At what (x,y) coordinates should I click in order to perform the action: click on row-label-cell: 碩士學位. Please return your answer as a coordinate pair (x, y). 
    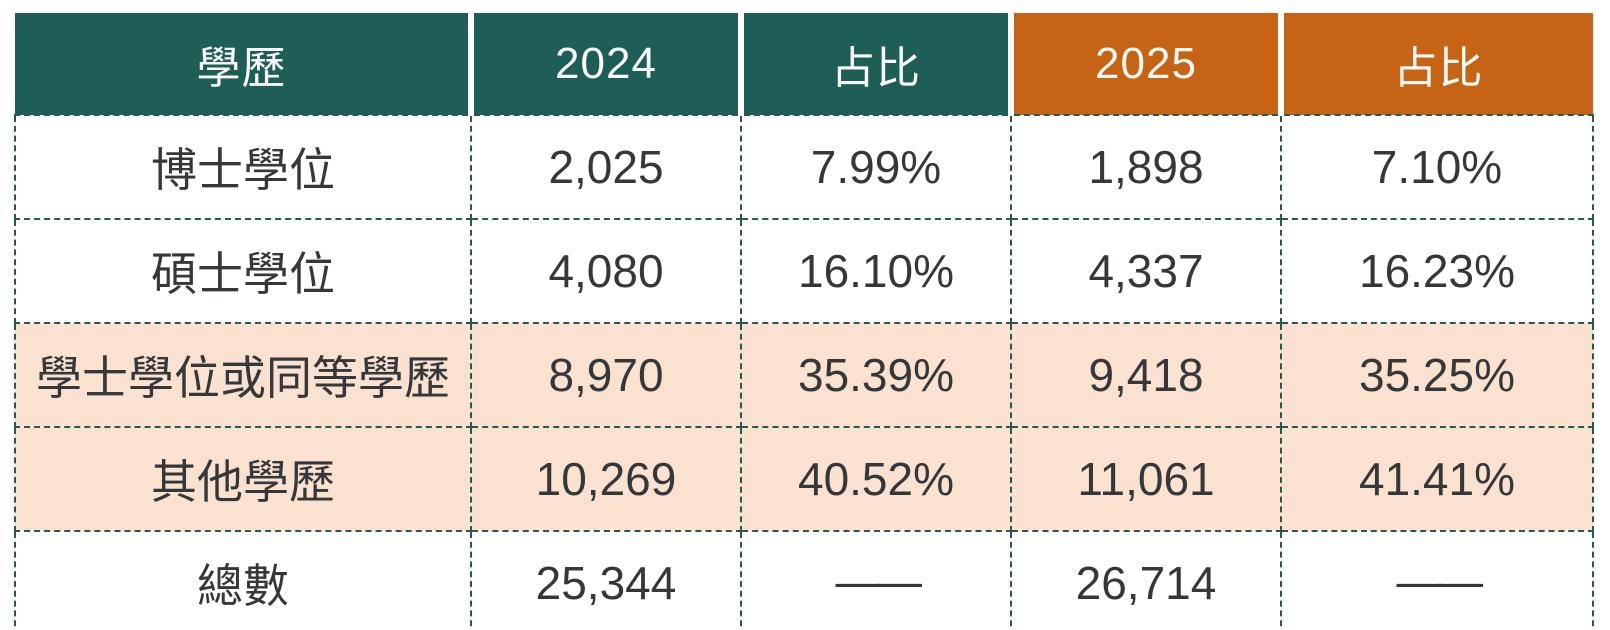
    Looking at the image, I should click on (243, 271).